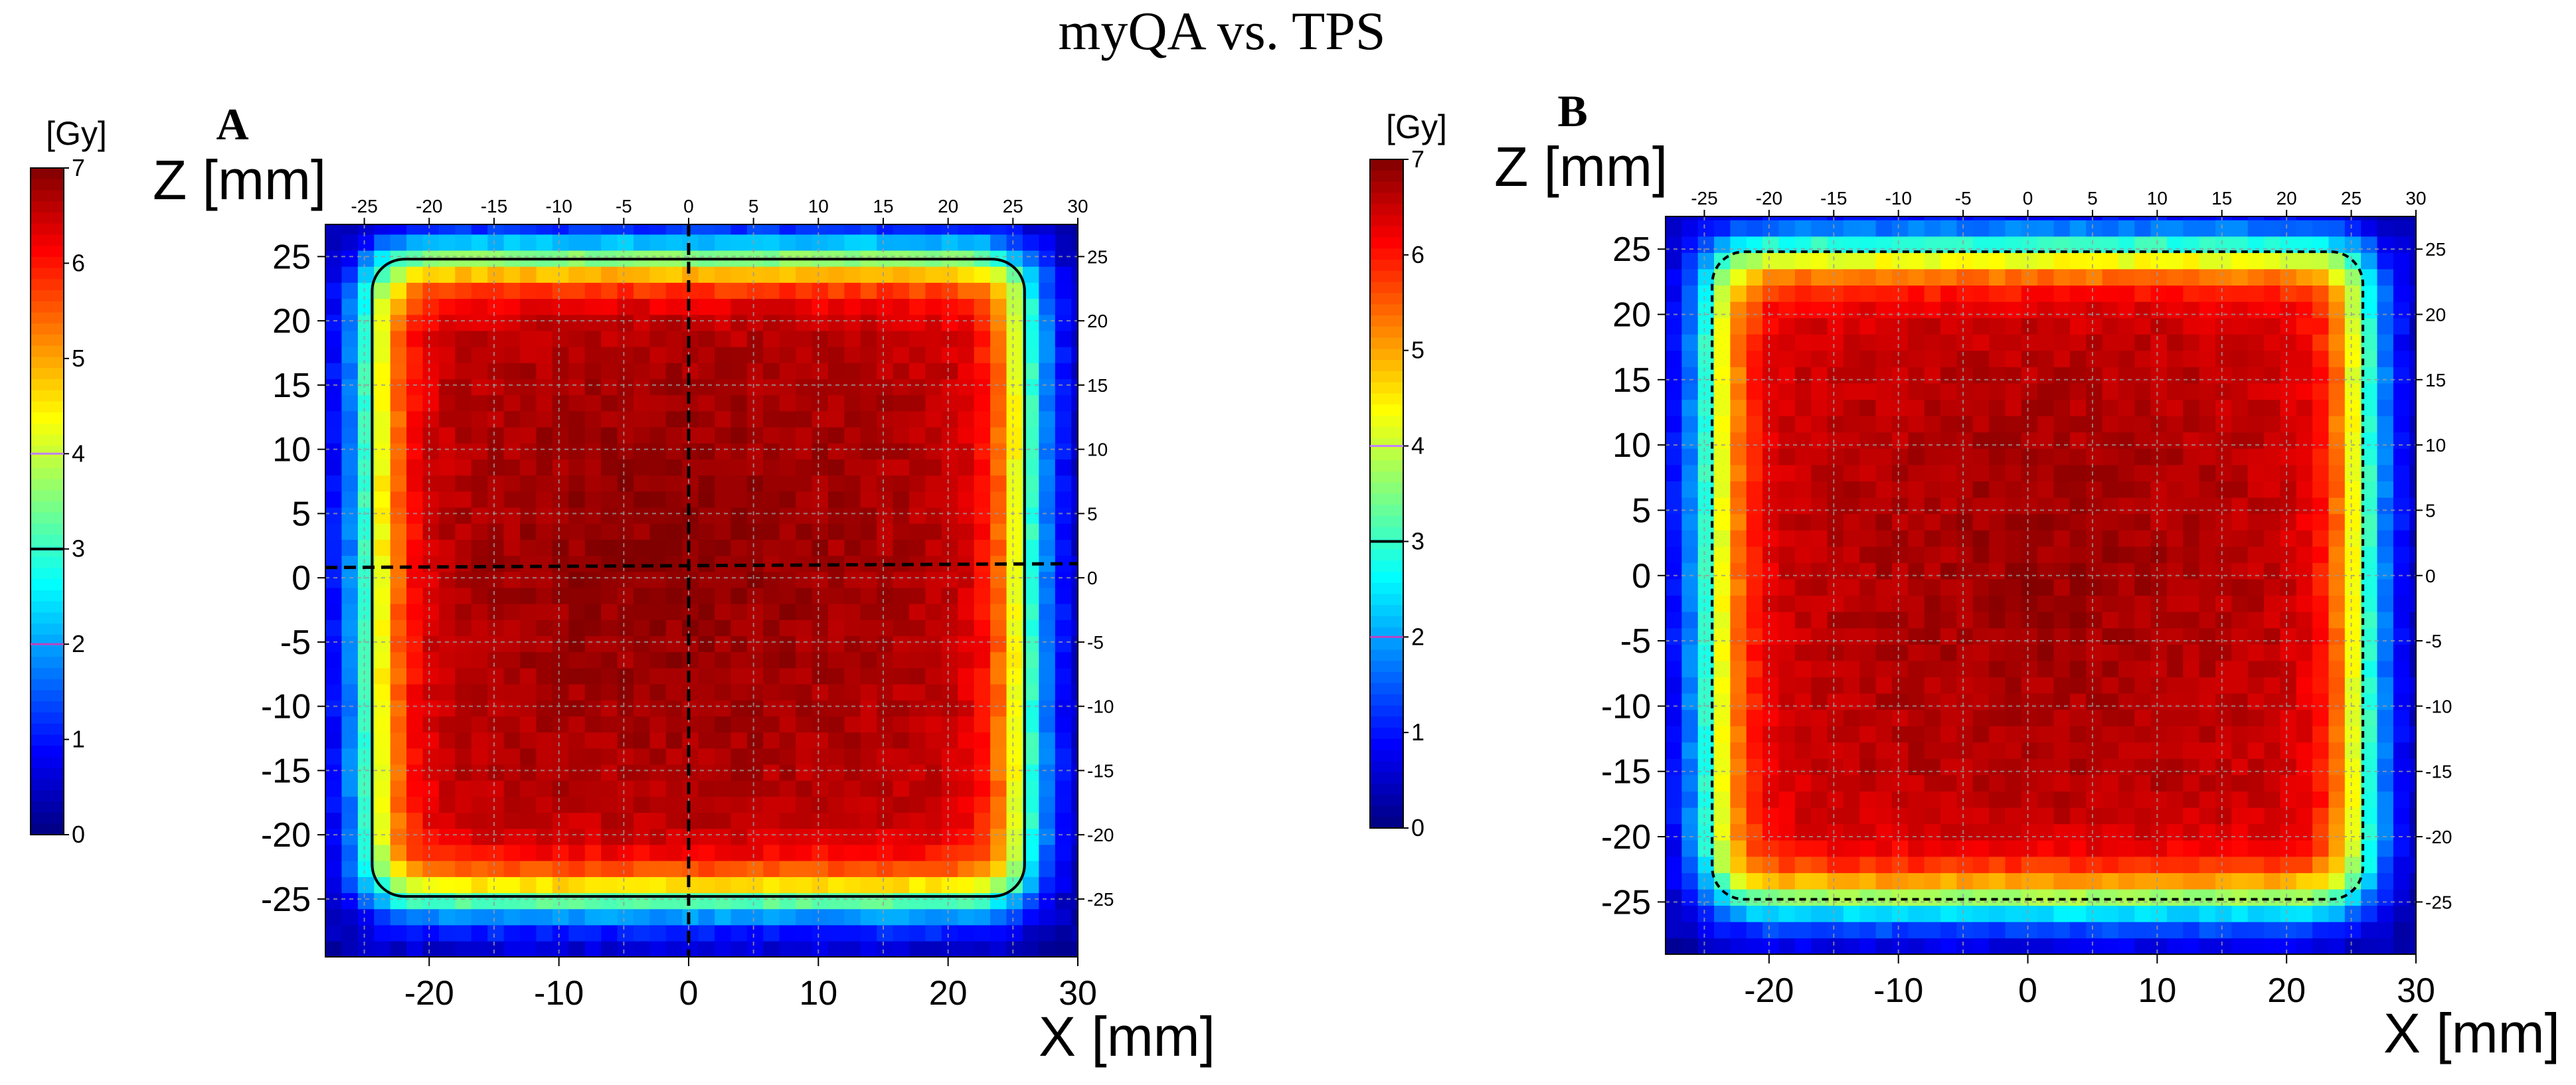  What do you see at coordinates (2438, 706) in the screenshot?
I see `right-axis-tick-label: -10` at bounding box center [2438, 706].